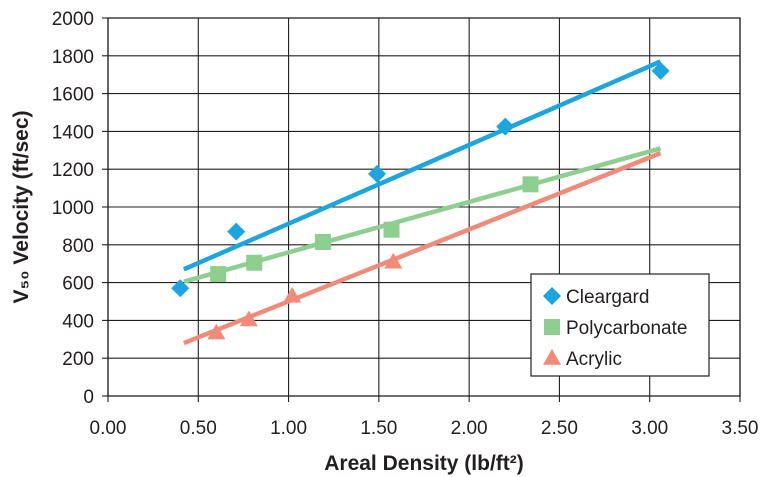  What do you see at coordinates (626, 328) in the screenshot?
I see `legend-label-polycarbonate: Polycarbonate` at bounding box center [626, 328].